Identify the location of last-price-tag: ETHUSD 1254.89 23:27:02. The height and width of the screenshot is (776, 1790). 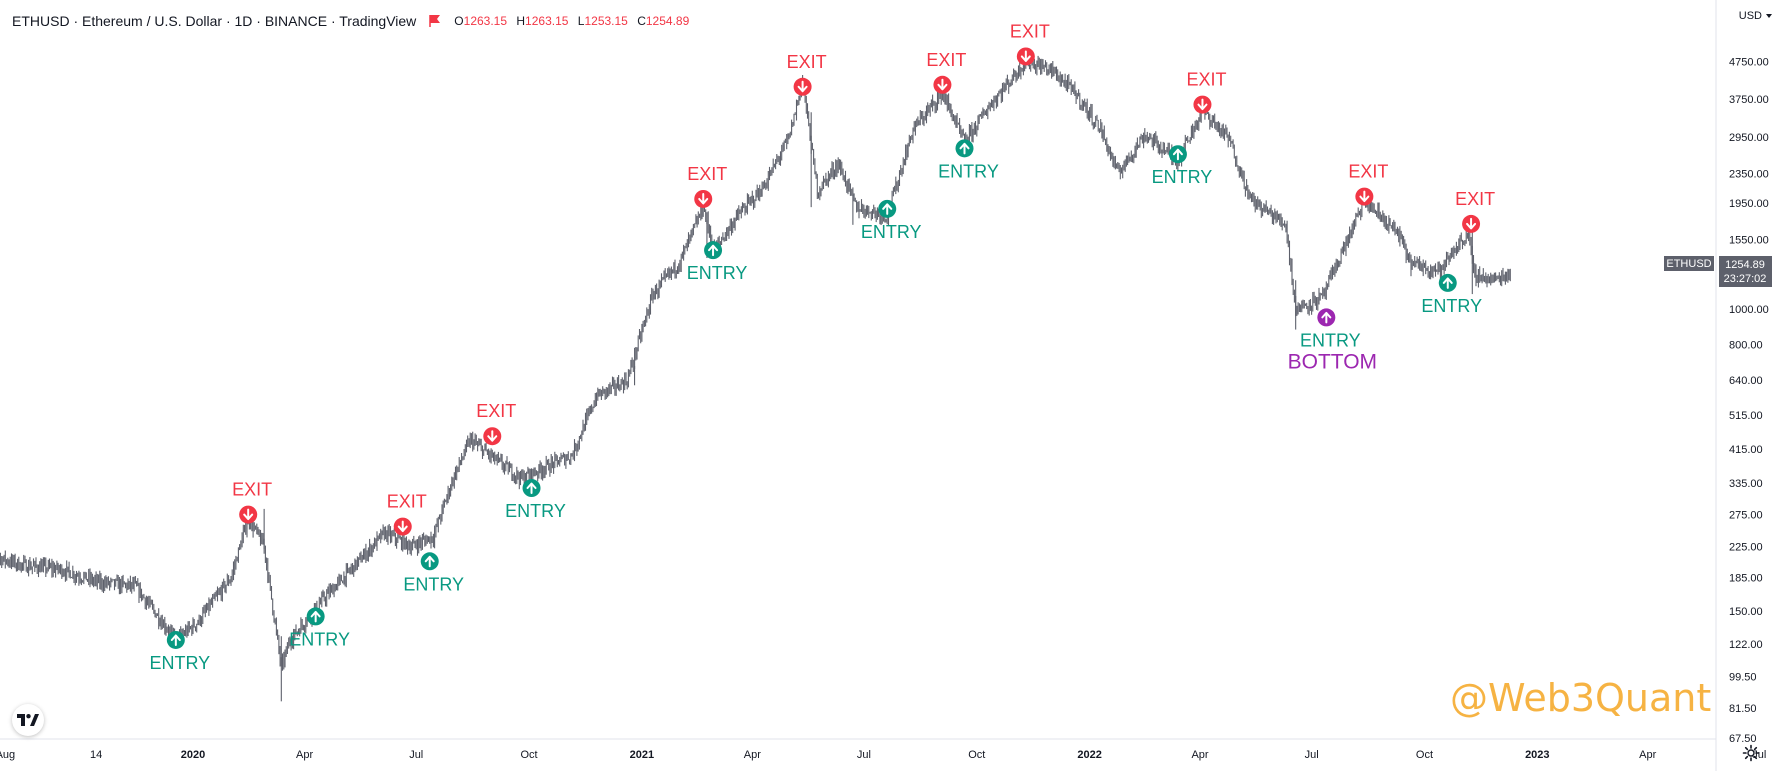
(1718, 271).